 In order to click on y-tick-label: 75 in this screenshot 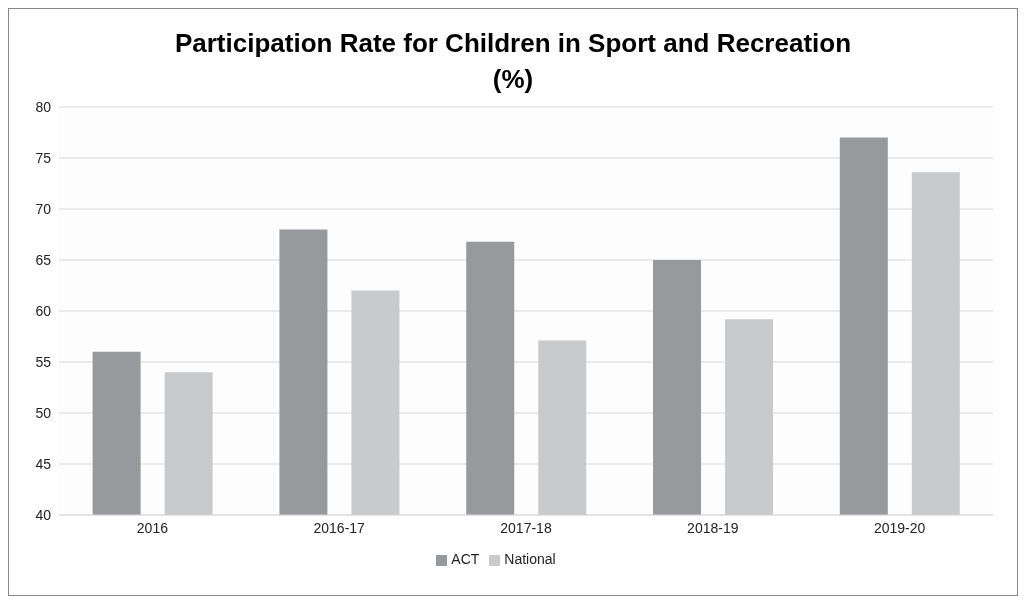, I will do `click(43, 157)`.